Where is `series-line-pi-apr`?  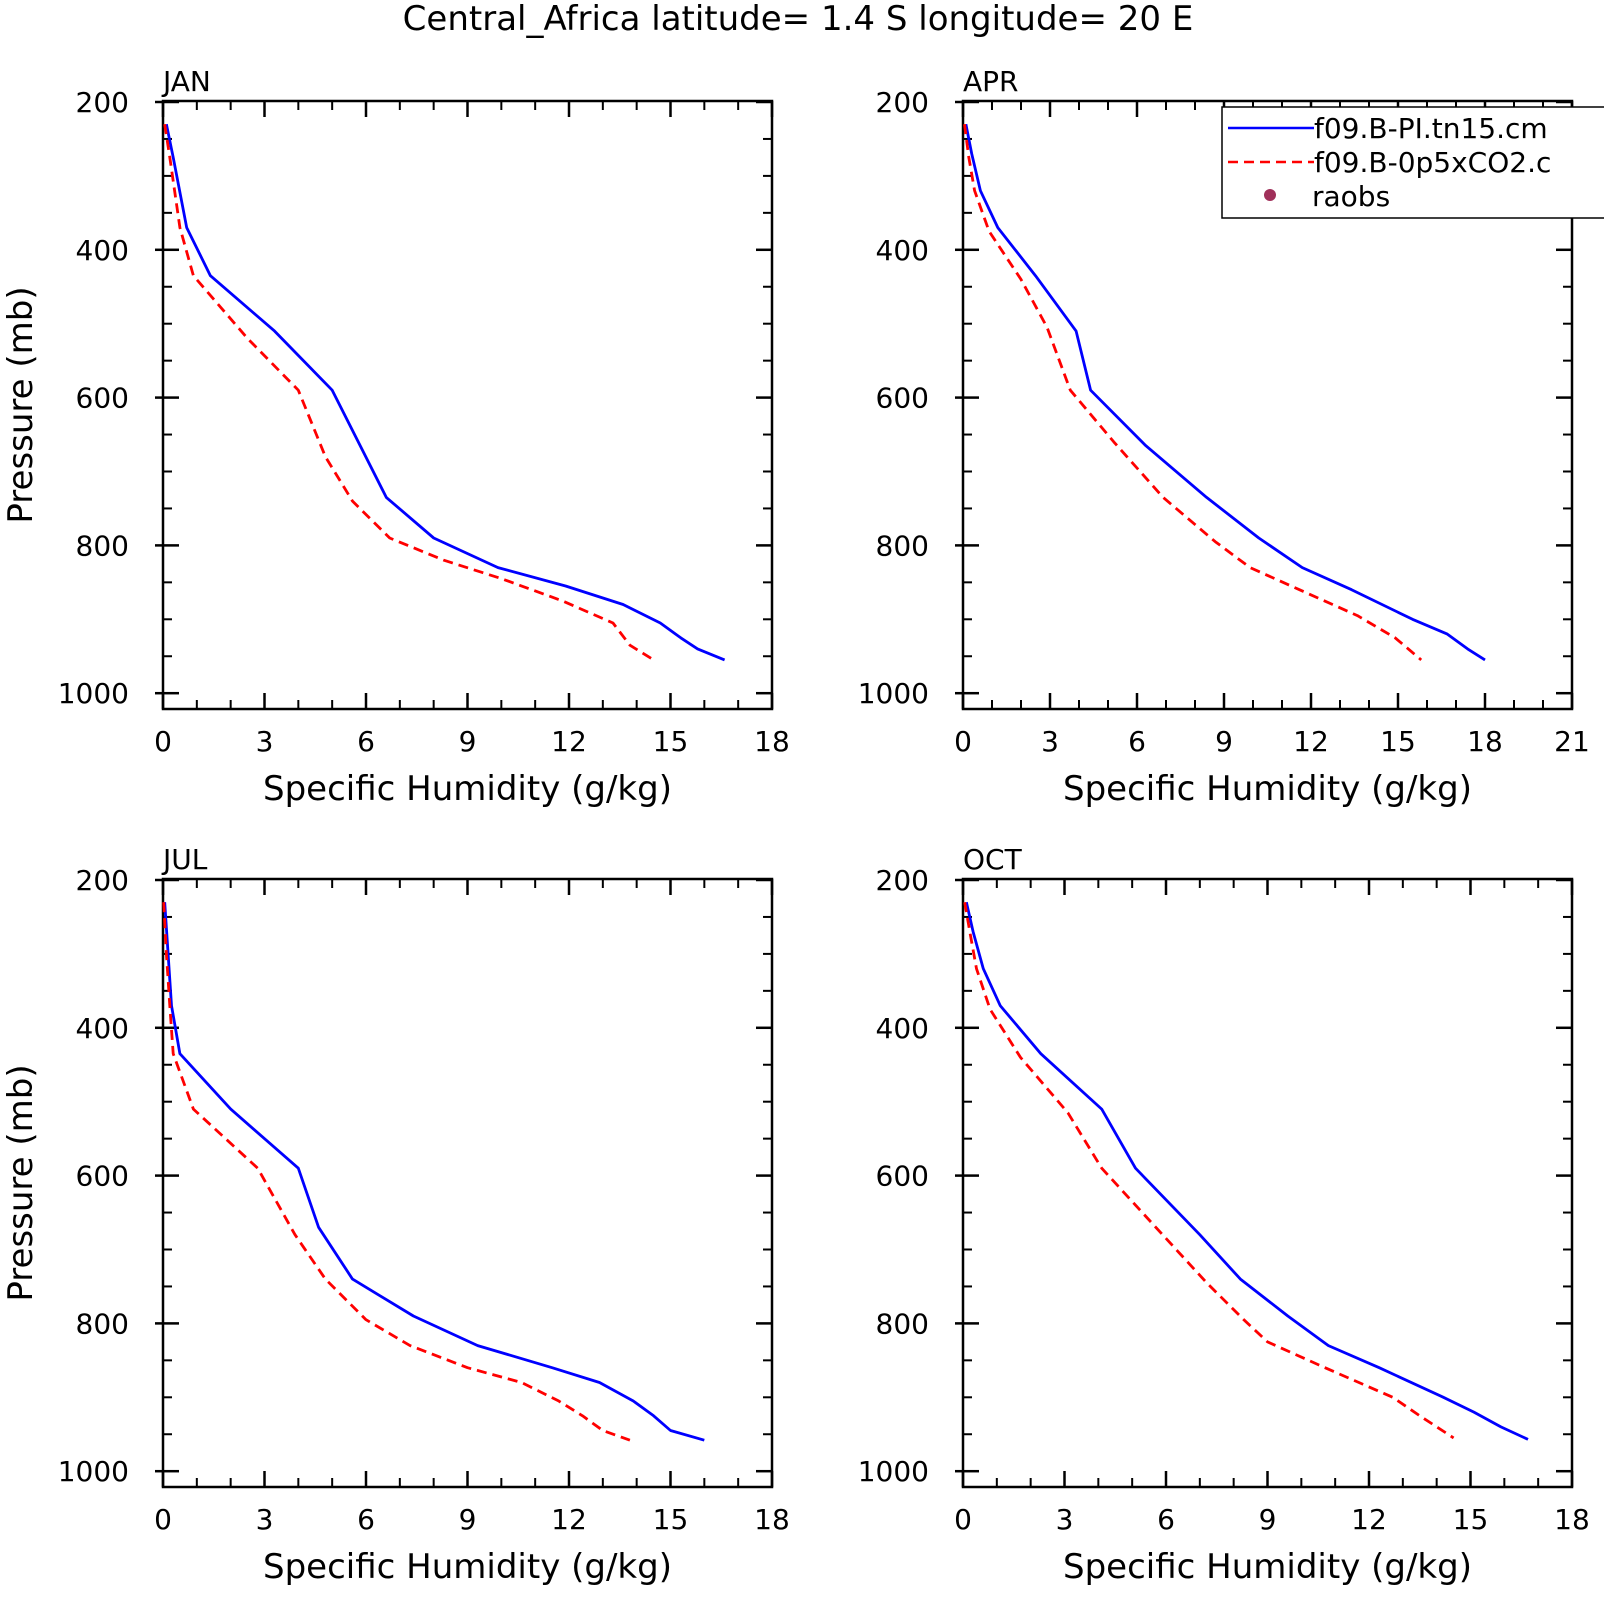 series-line-pi-apr is located at coordinates (1225, 392).